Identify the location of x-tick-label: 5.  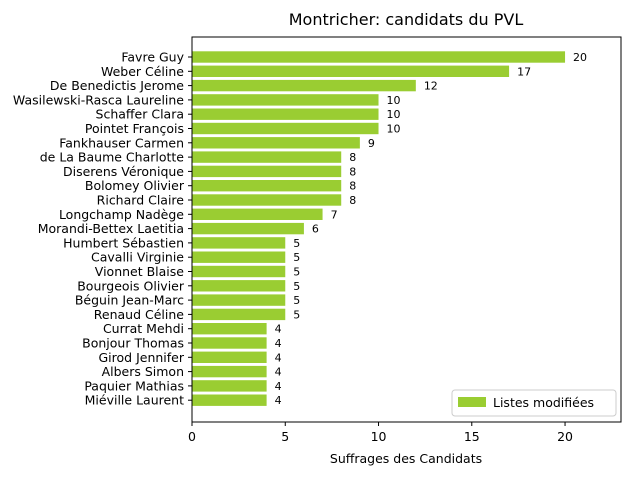
(285, 436).